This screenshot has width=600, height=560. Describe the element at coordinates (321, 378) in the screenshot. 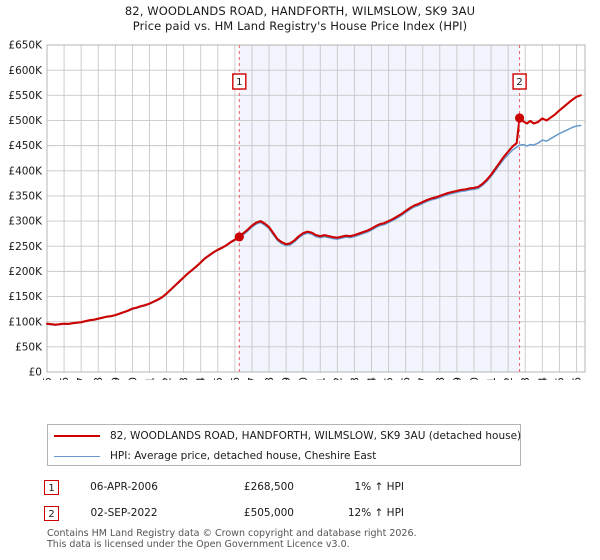

I see `svg-text: 2011` at that location.